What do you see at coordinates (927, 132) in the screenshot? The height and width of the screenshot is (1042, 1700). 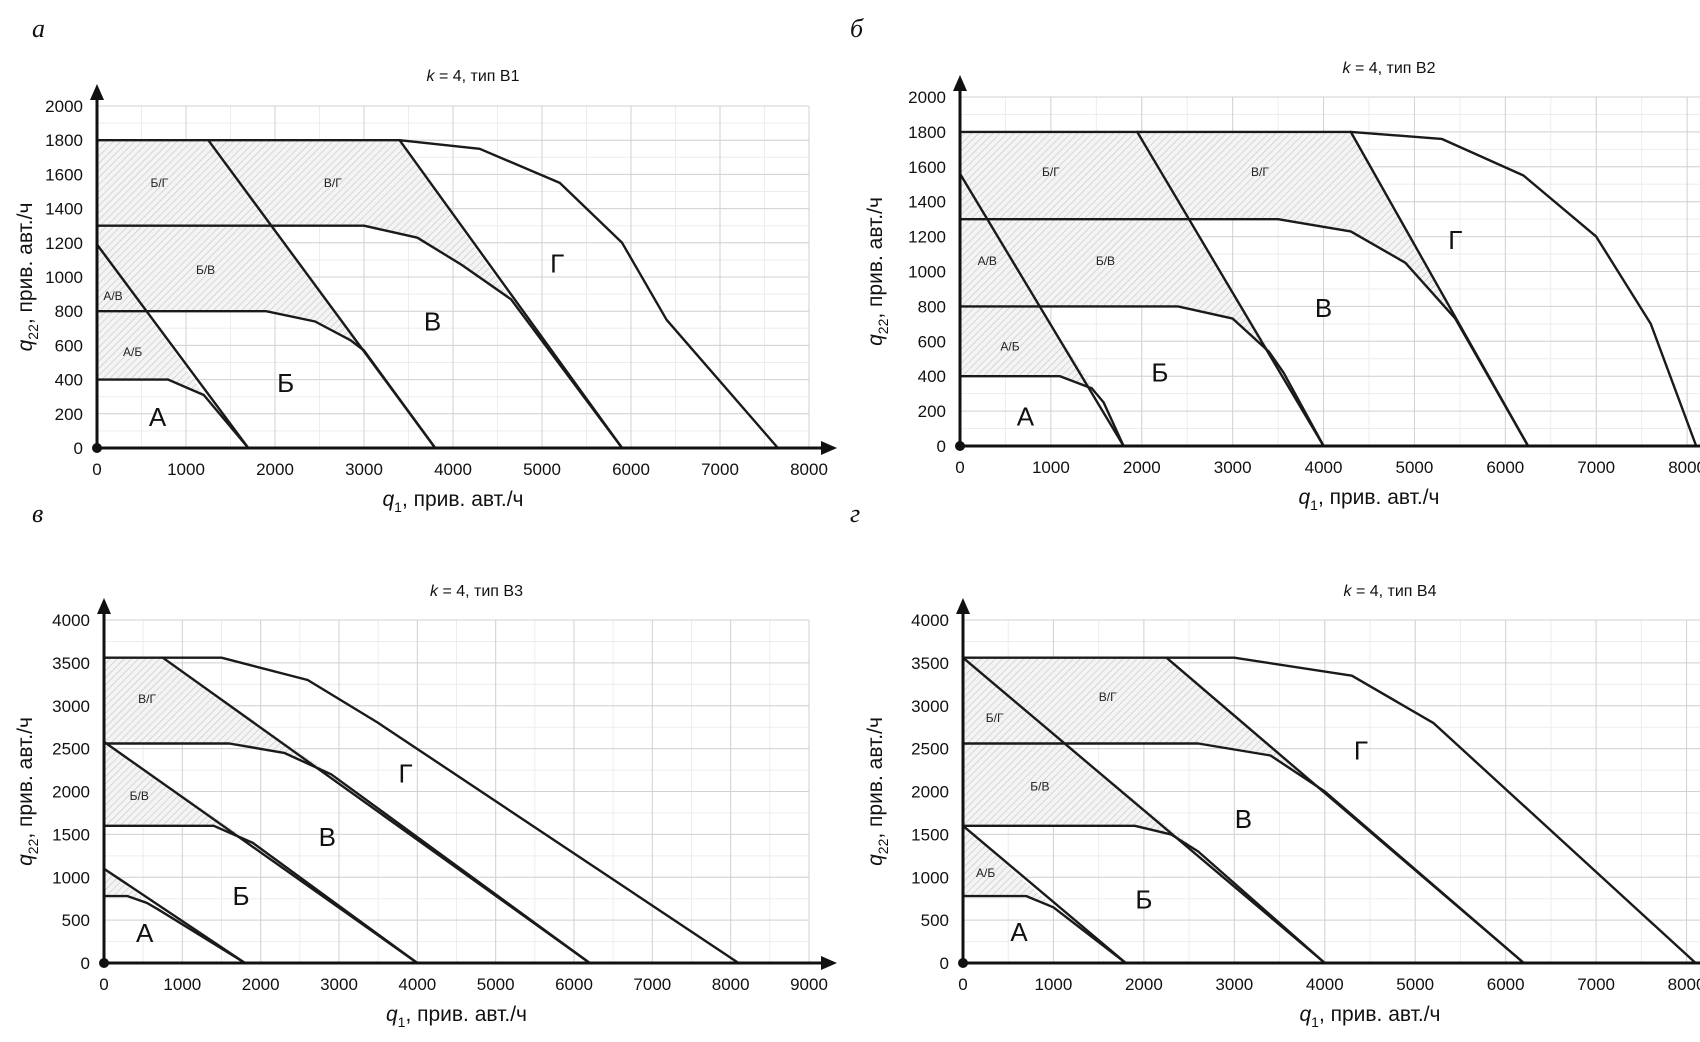 I see `y-tick-label: 1800` at bounding box center [927, 132].